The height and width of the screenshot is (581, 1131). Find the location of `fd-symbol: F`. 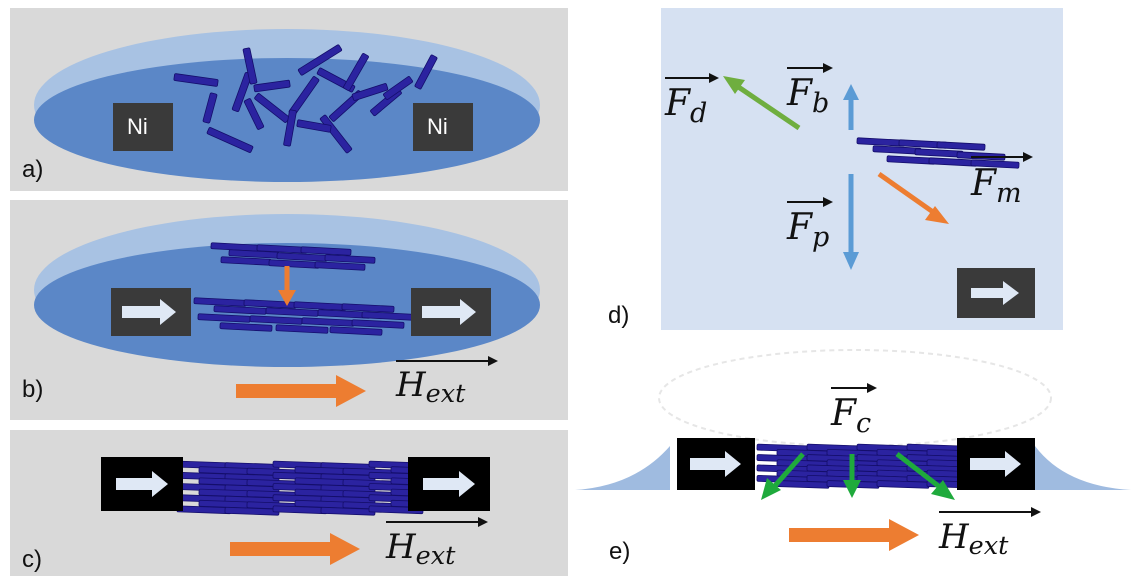

fd-symbol: F is located at coordinates (677, 103).